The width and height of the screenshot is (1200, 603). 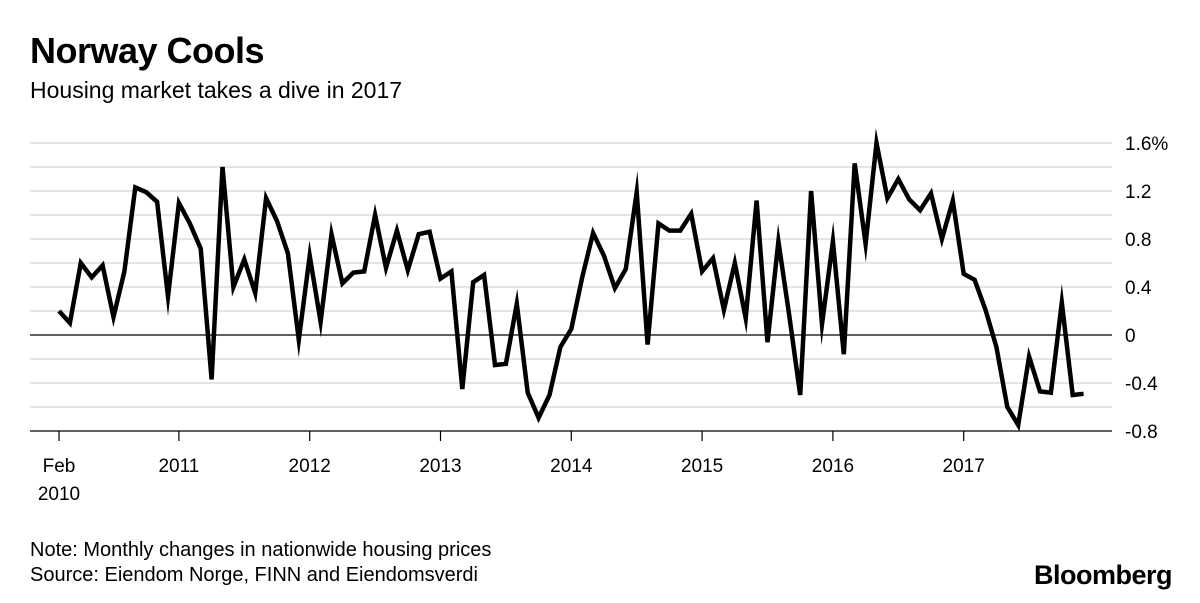 I want to click on y-tick-label: 0, so click(x=1130, y=336).